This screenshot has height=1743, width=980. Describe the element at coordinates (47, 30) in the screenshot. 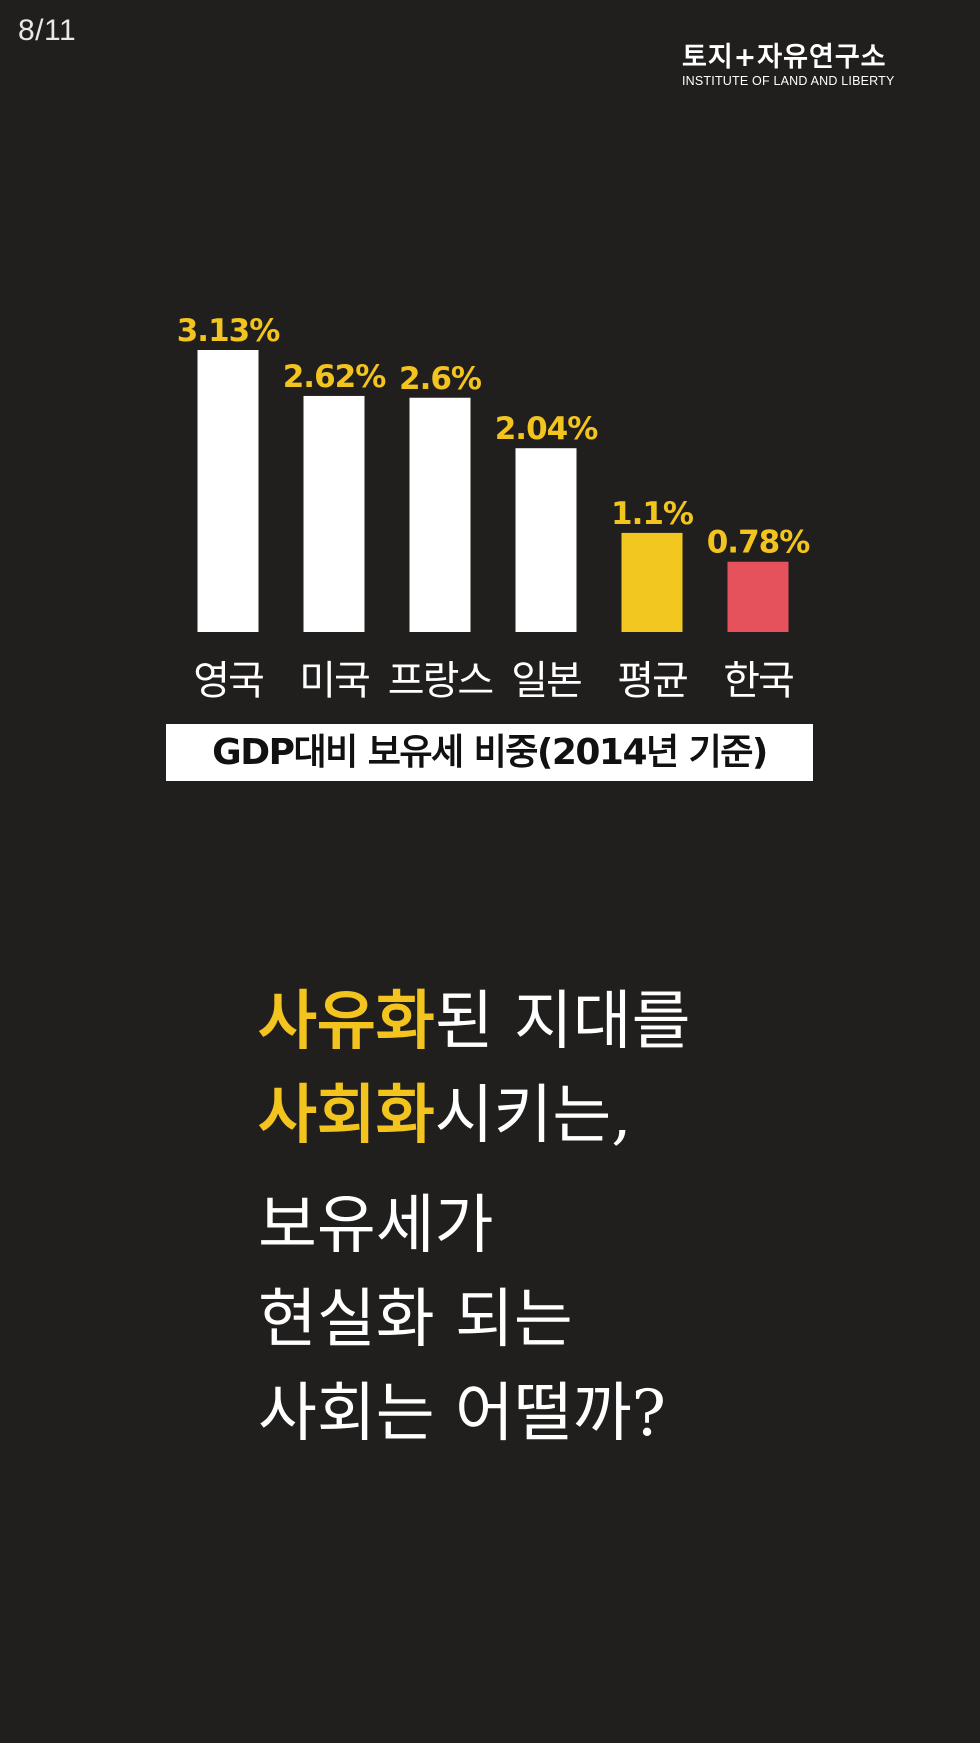

I see `page-counter: 8/11` at that location.